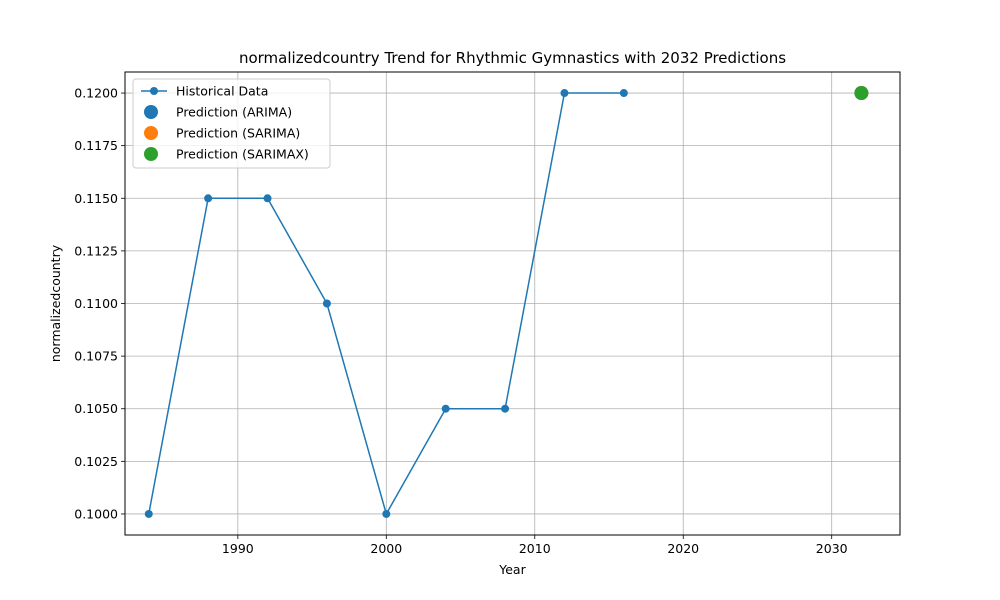 The width and height of the screenshot is (1000, 600). Describe the element at coordinates (242, 154) in the screenshot. I see `legend-entry-label: Prediction (SARIMAX)` at that location.